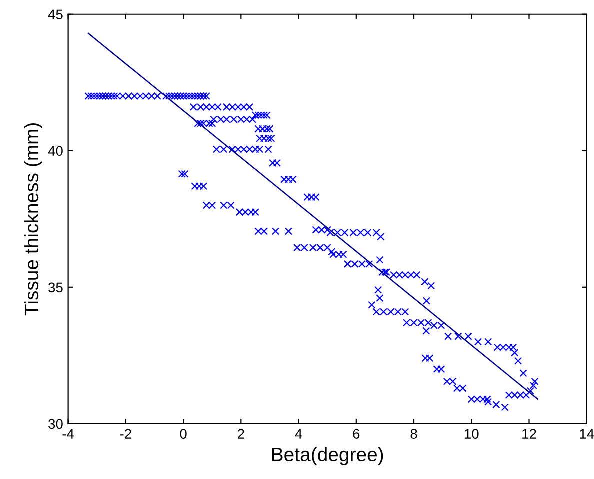 This screenshot has width=594, height=479. I want to click on x-axis-title: Beta(degree), so click(328, 456).